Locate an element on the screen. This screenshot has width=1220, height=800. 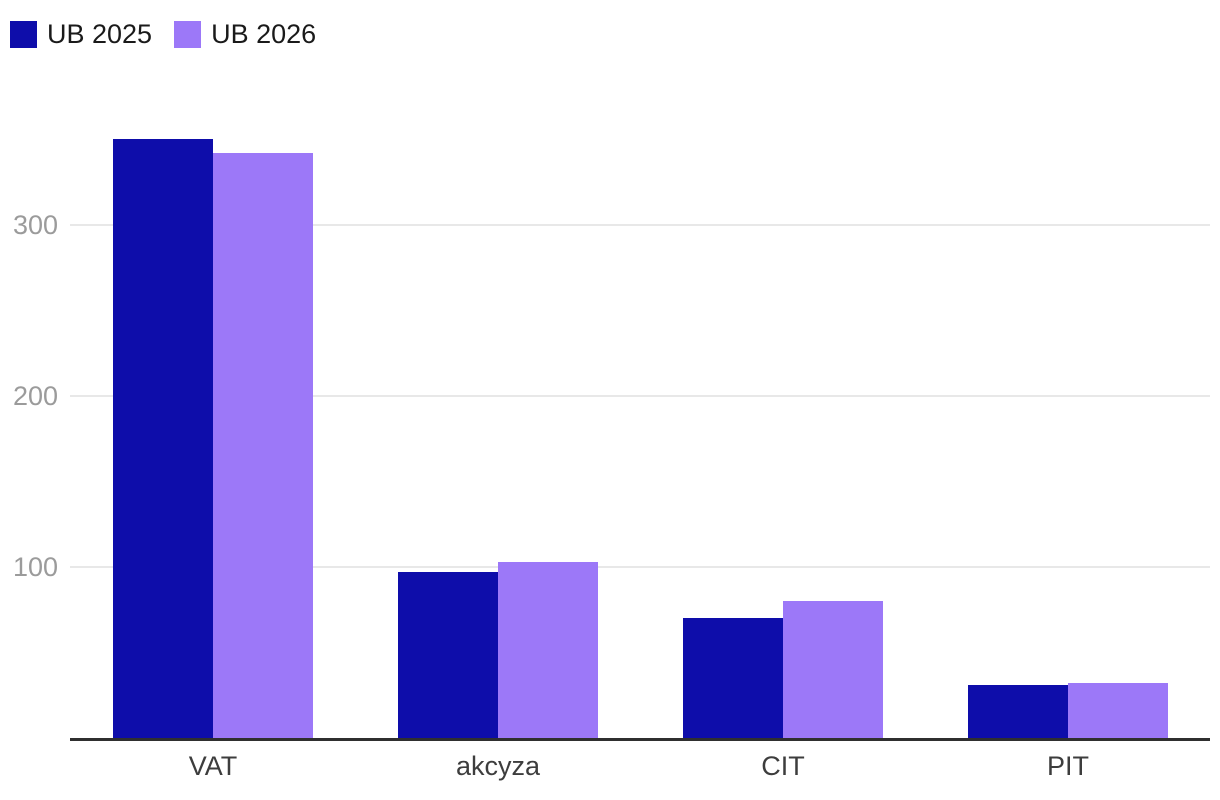
bar-vat-ub-2025 is located at coordinates (163, 438).